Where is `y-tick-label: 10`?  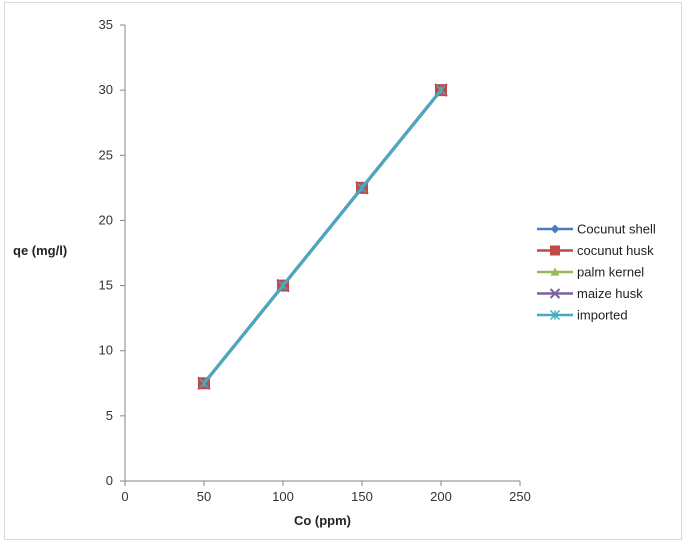
y-tick-label: 10 is located at coordinates (106, 350).